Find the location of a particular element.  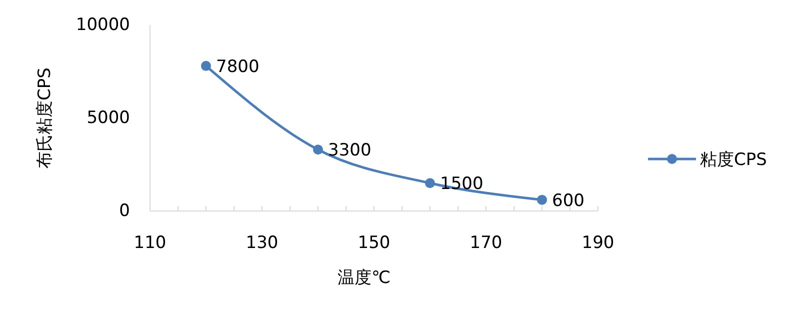

y-tick-label: 10000 is located at coordinates (103, 25).